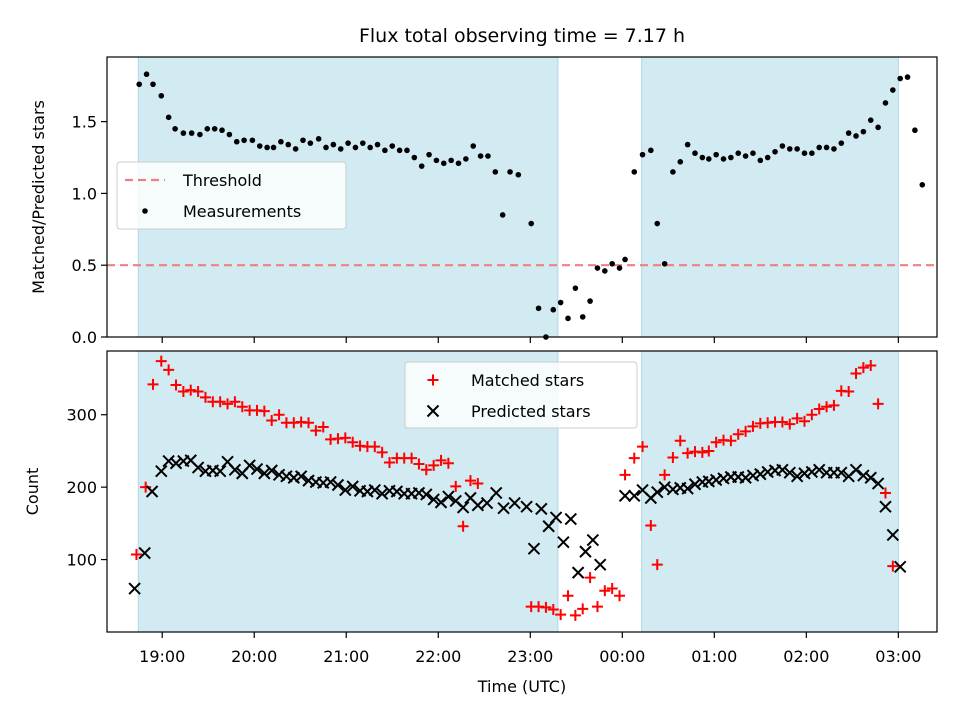 The image size is (960, 720). Describe the element at coordinates (81, 560) in the screenshot. I see `count-ytick-label: 100` at that location.